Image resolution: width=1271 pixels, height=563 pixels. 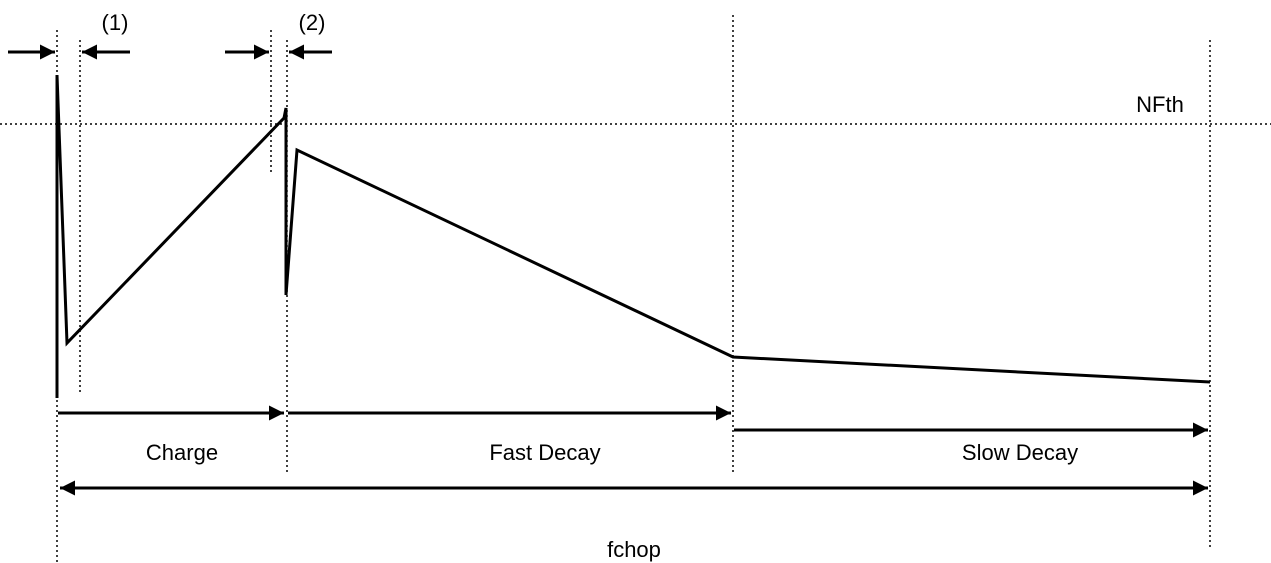 I want to click on label: NFth, so click(x=1160, y=104).